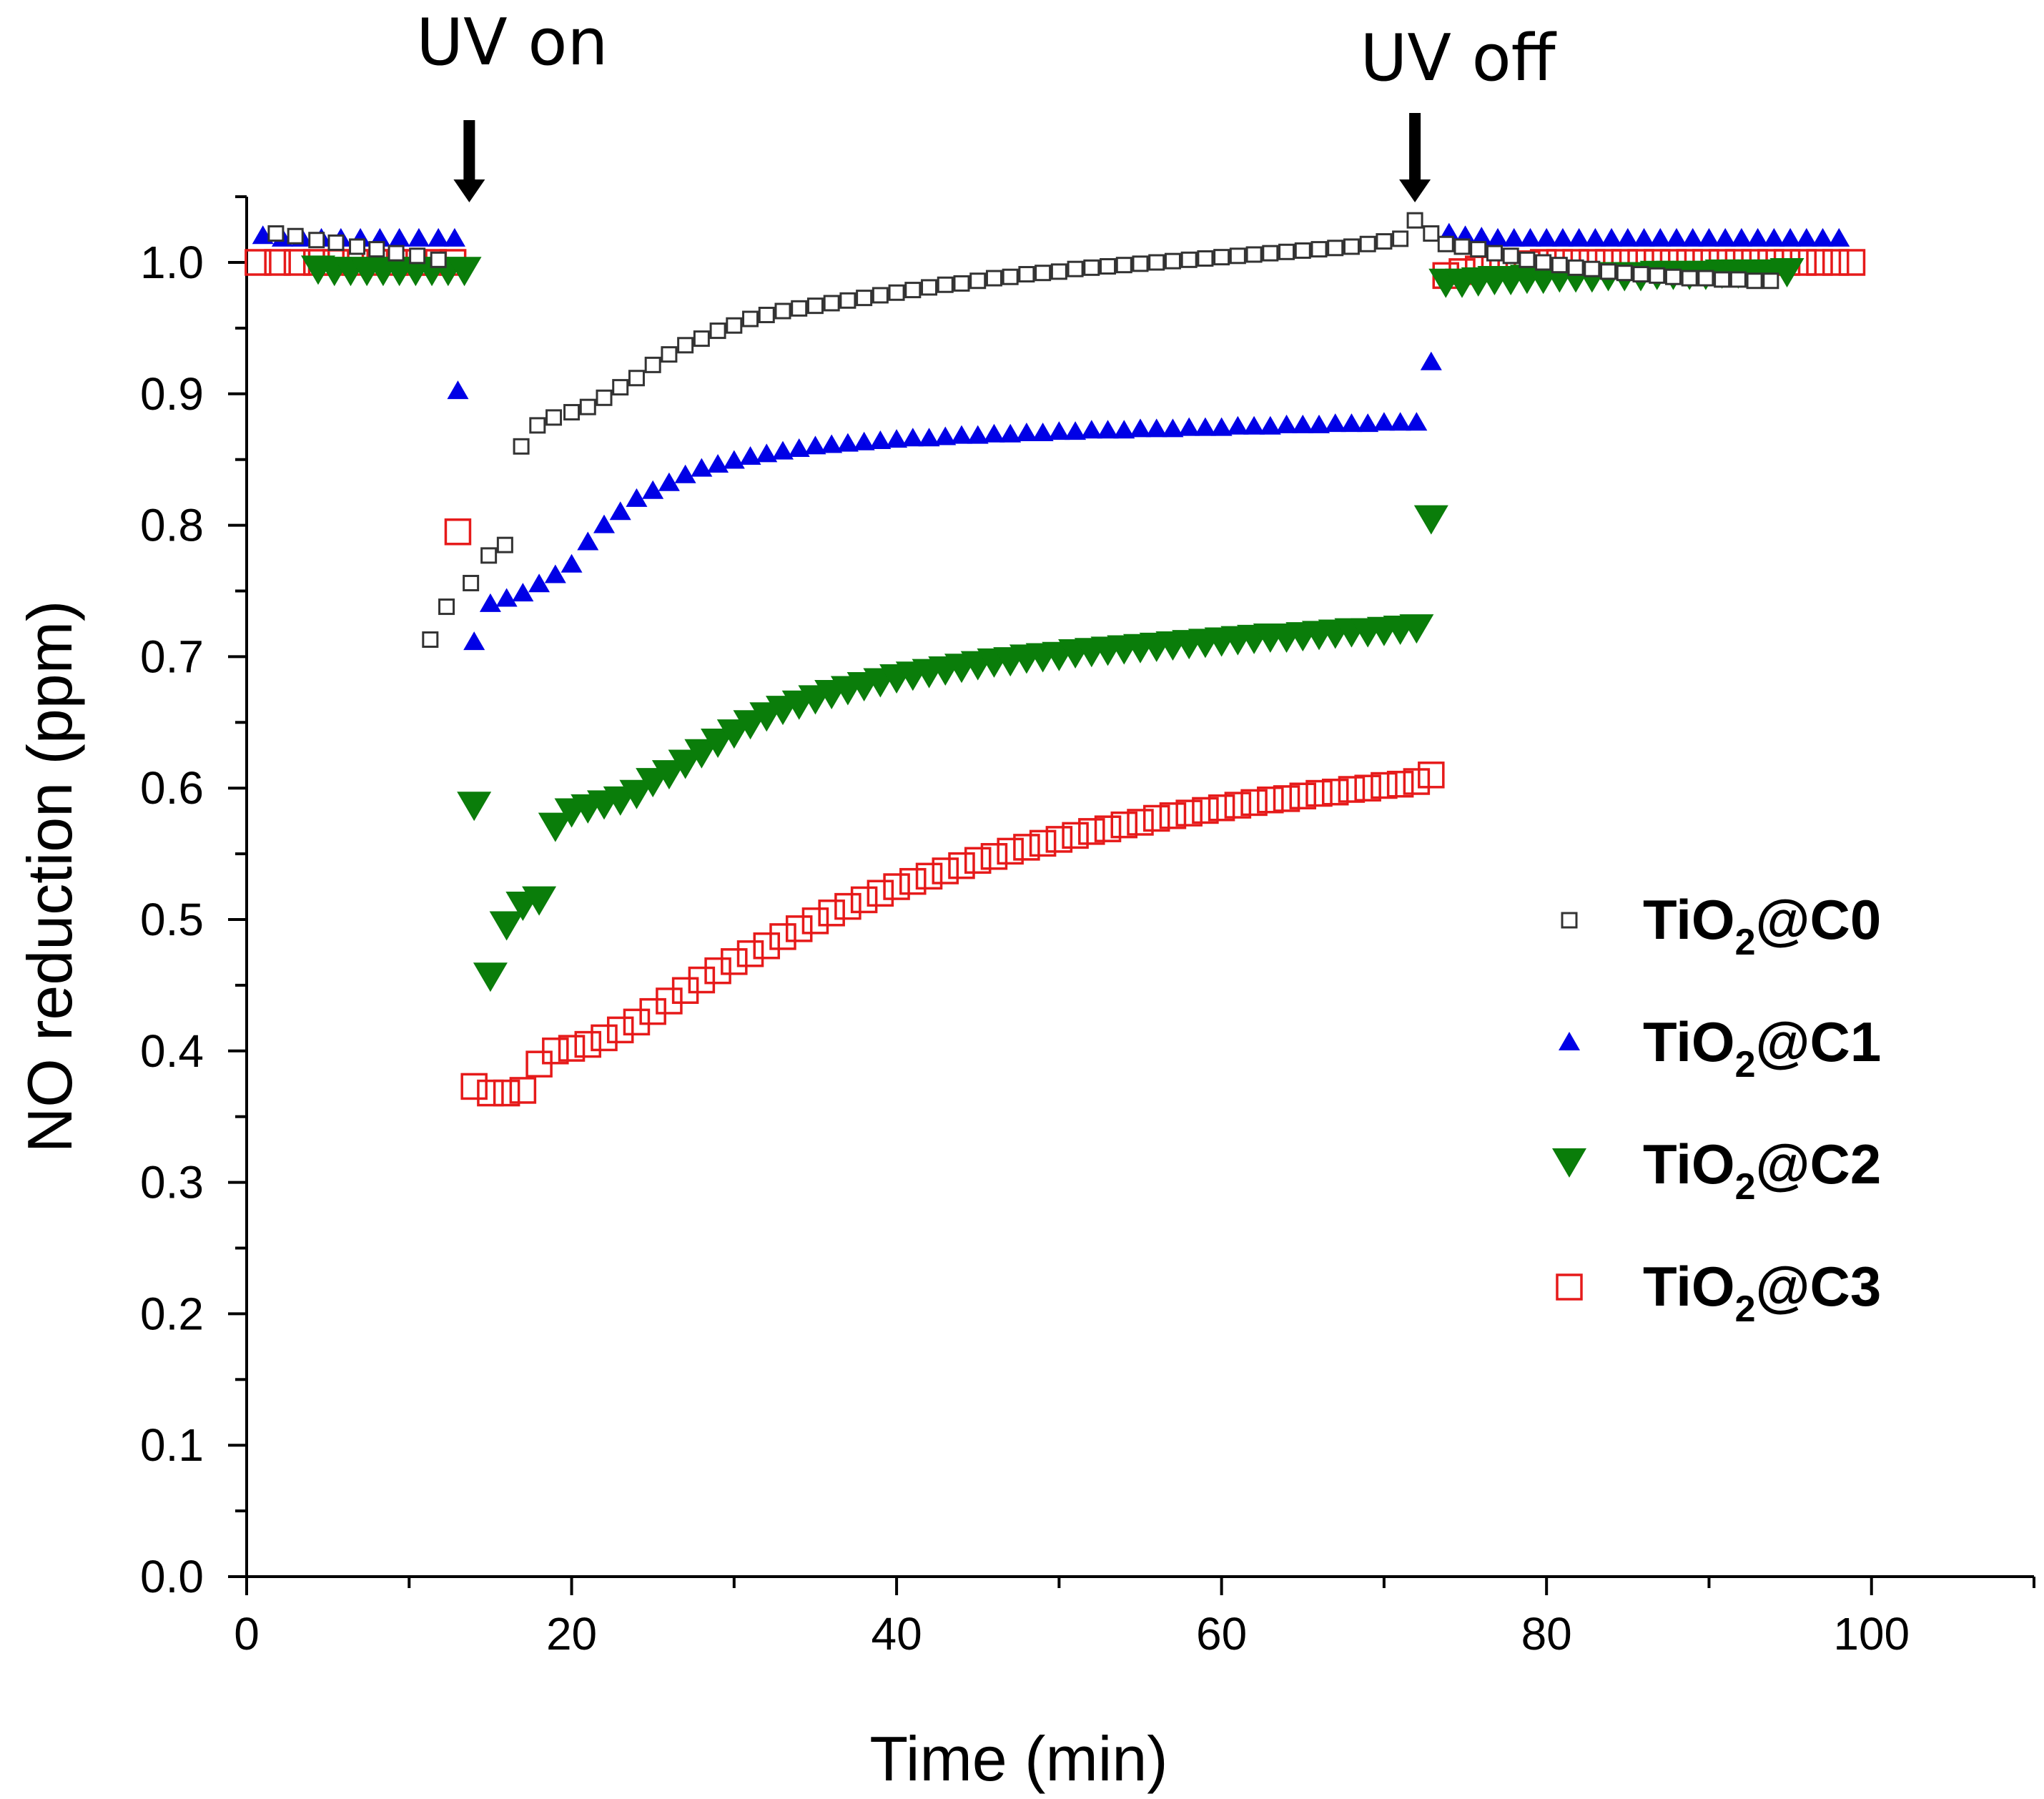  What do you see at coordinates (1221, 1634) in the screenshot?
I see `x-tick-label: 60` at bounding box center [1221, 1634].